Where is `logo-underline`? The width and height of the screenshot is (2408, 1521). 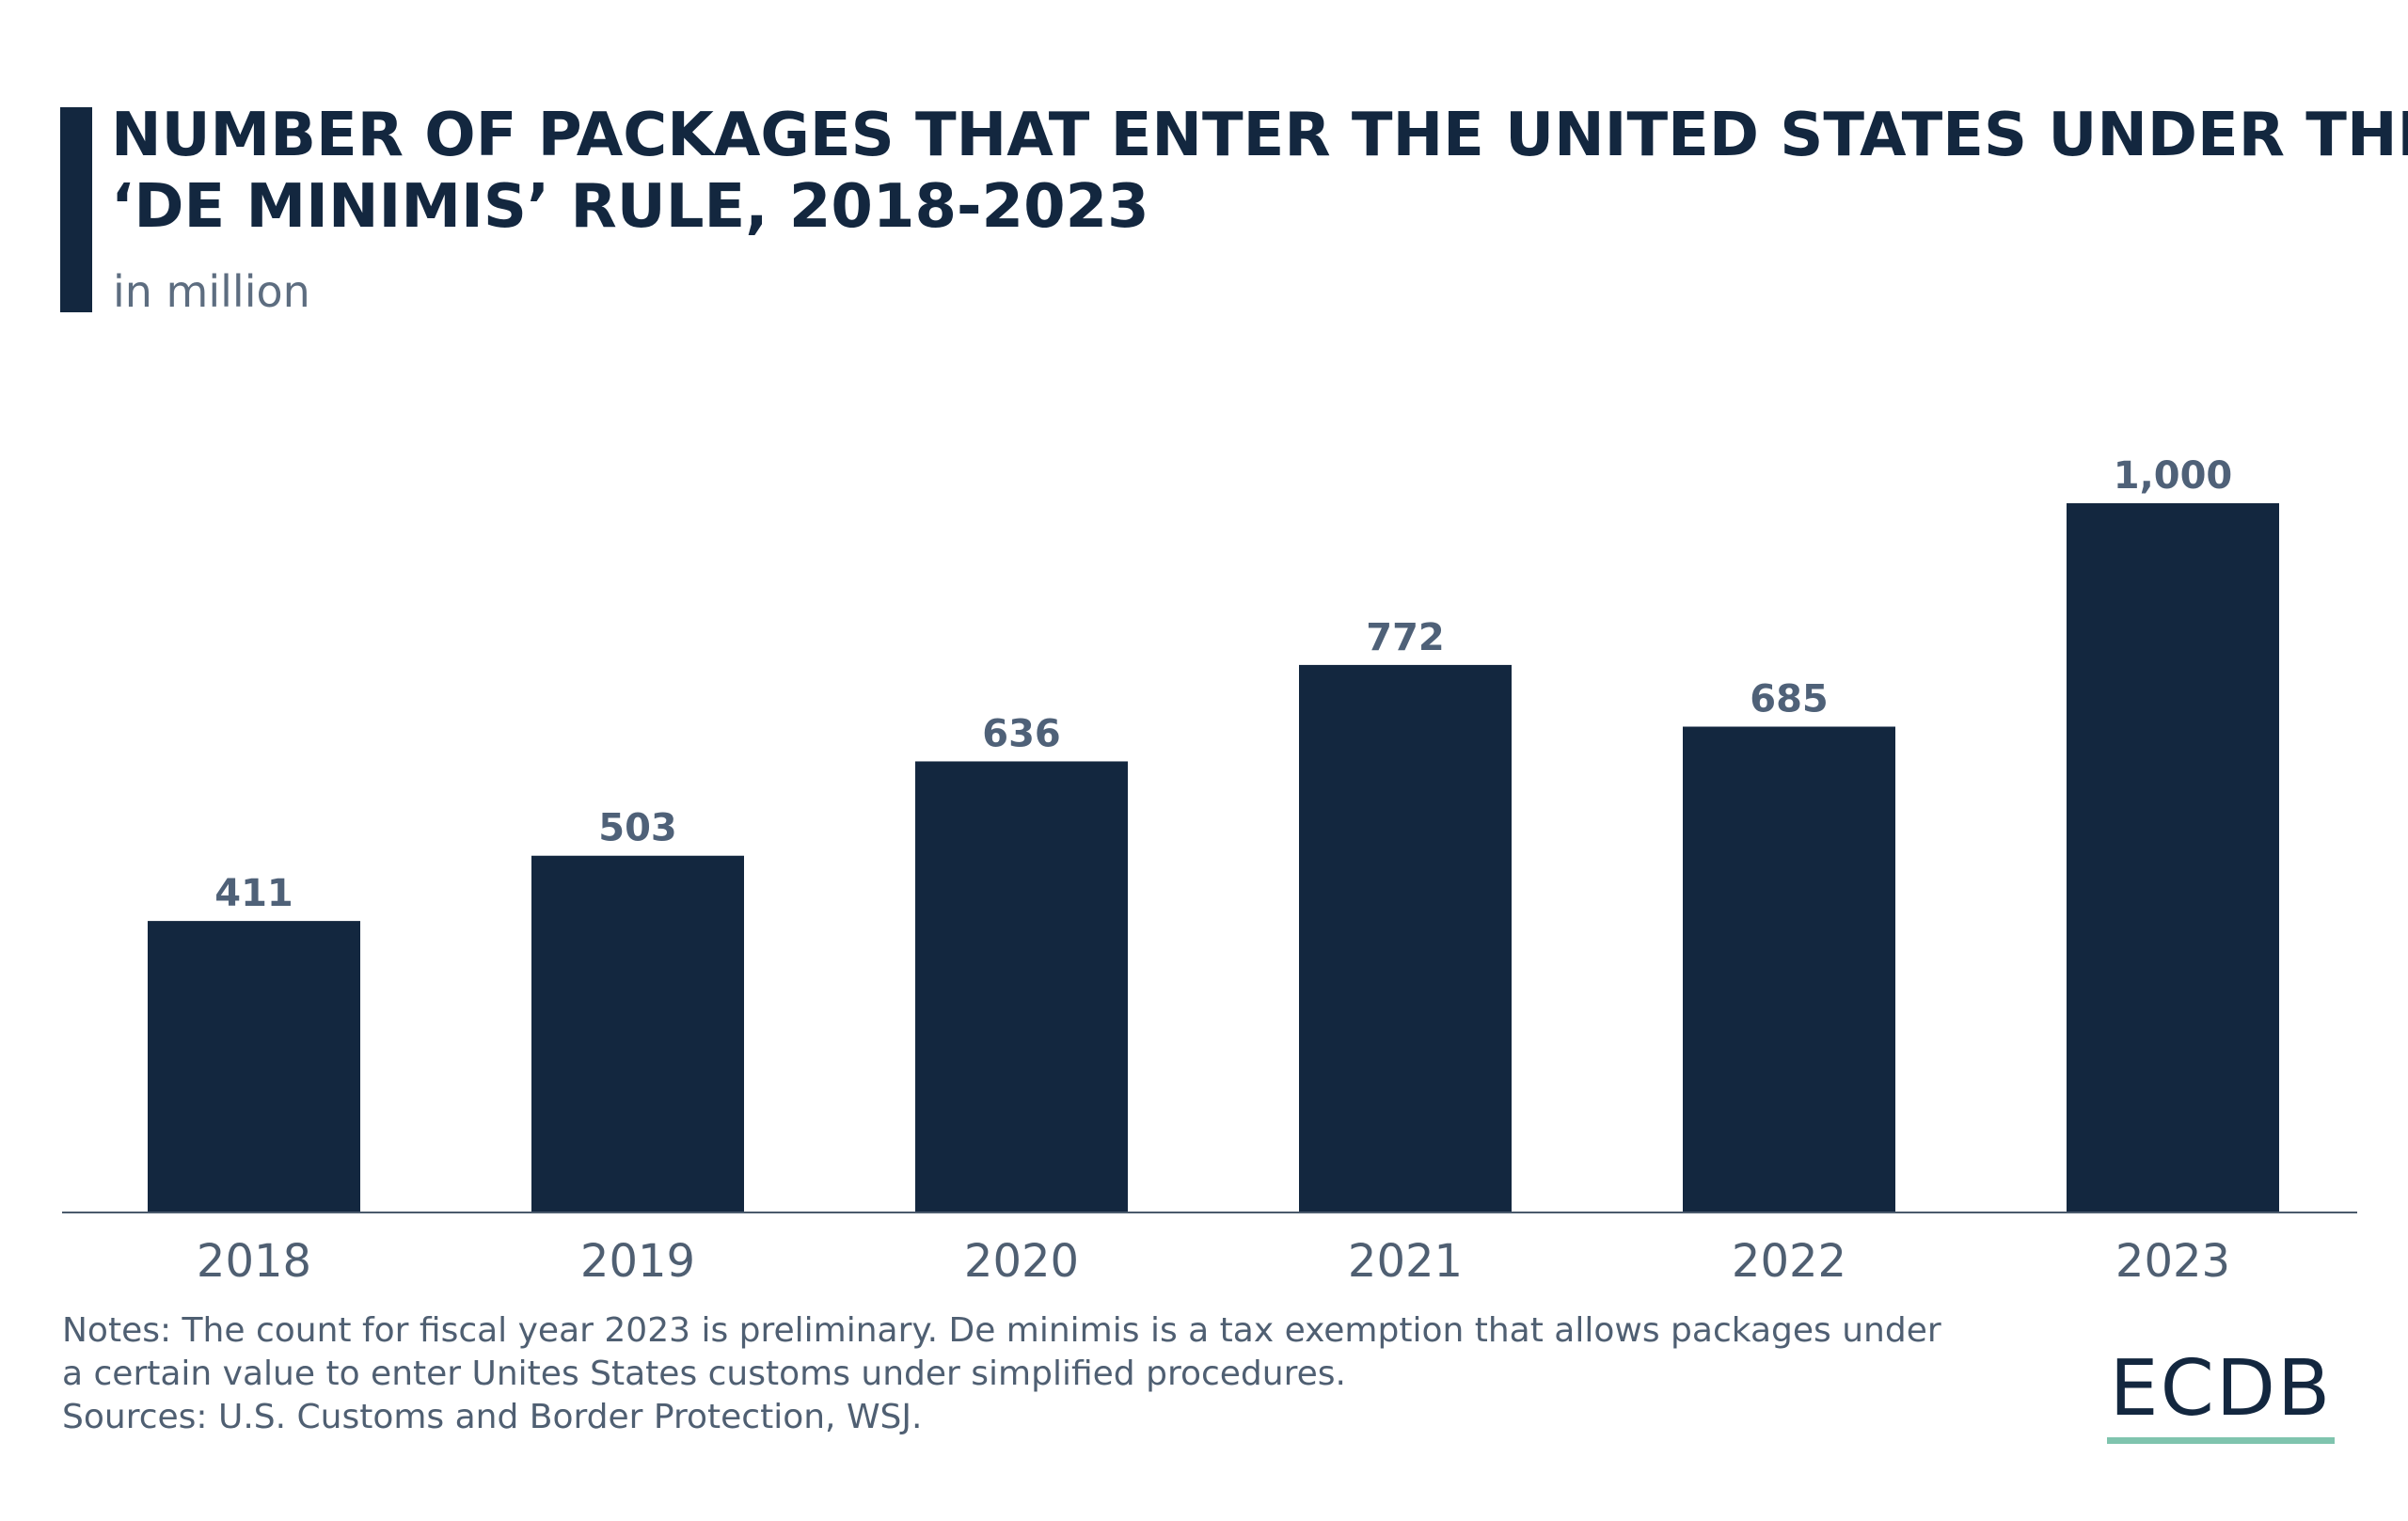 logo-underline is located at coordinates (2221, 1440).